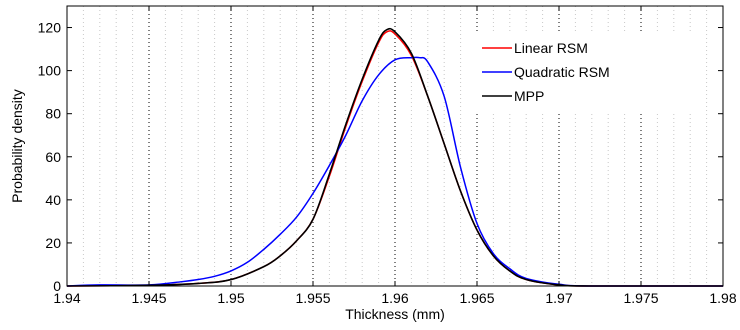 The width and height of the screenshot is (740, 330). I want to click on x-tick-label: 1.945, so click(148, 298).